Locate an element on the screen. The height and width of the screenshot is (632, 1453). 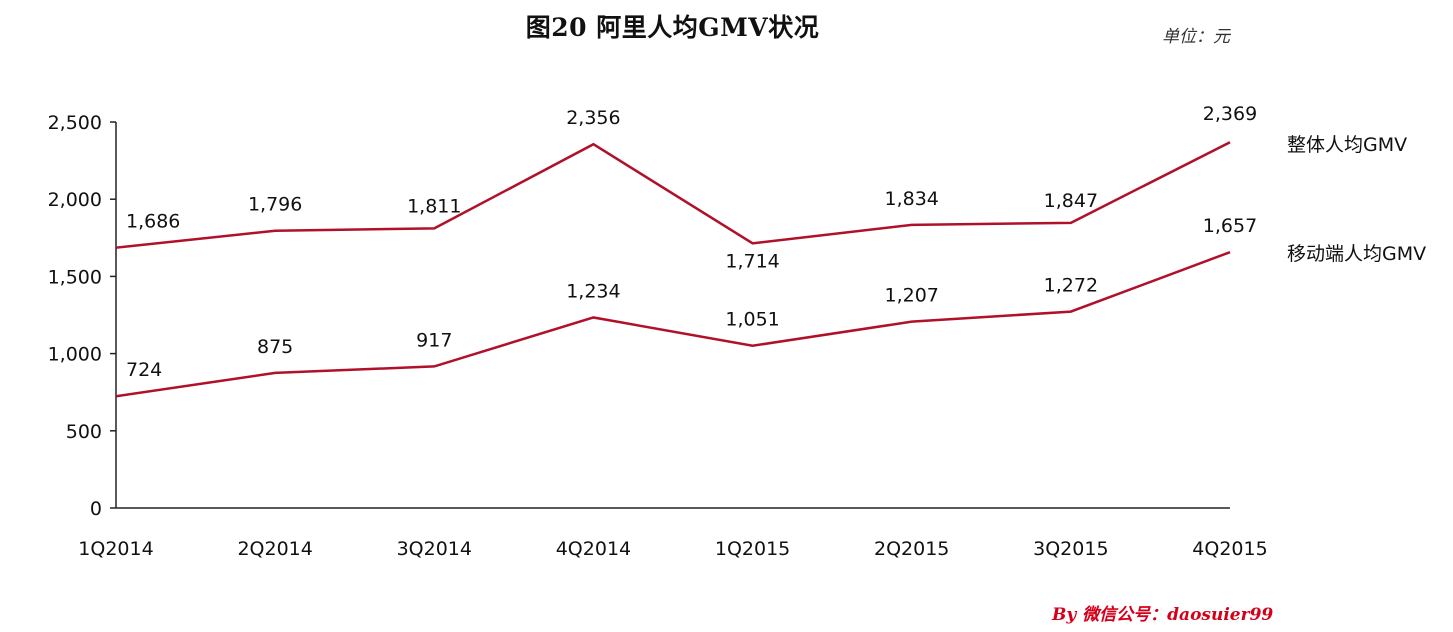
y-tick-label: 1,000 is located at coordinates (75, 355).